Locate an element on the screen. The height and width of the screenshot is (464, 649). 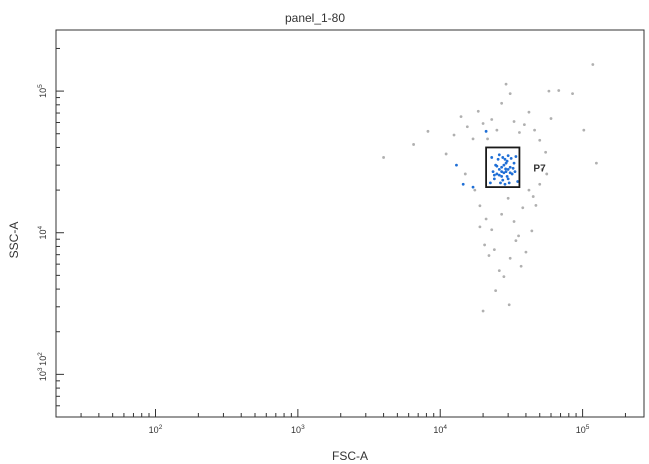
x-tick-label: 10³ is located at coordinates (298, 429).